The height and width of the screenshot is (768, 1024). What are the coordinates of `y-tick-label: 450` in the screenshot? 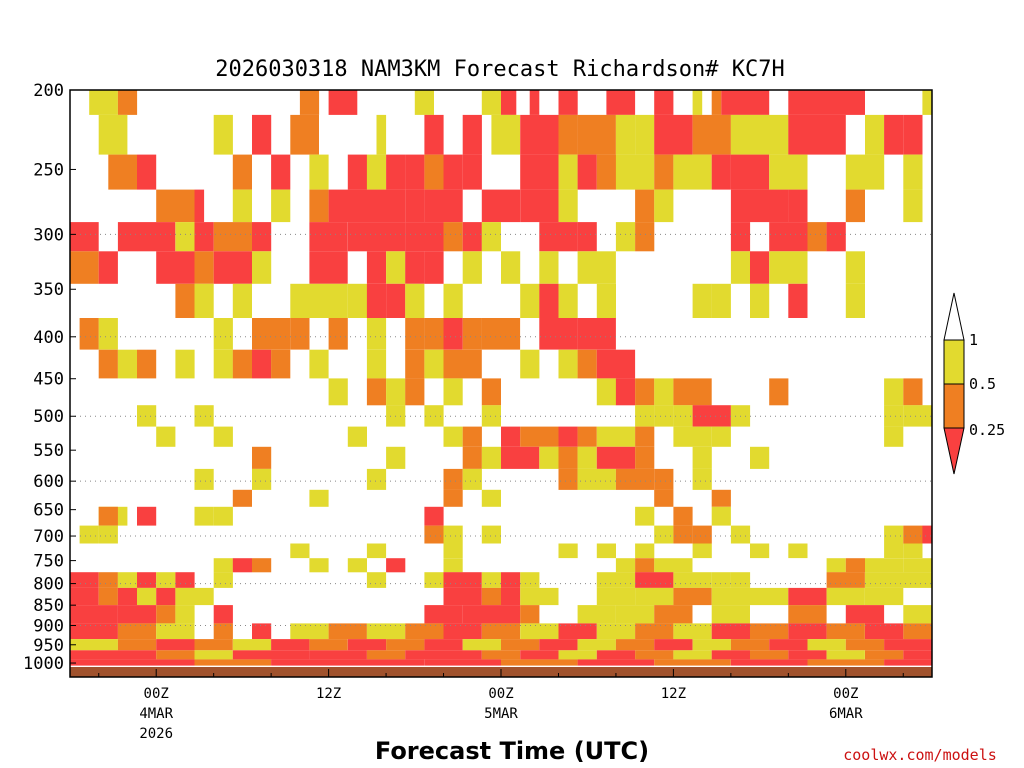 It's located at (48, 380).